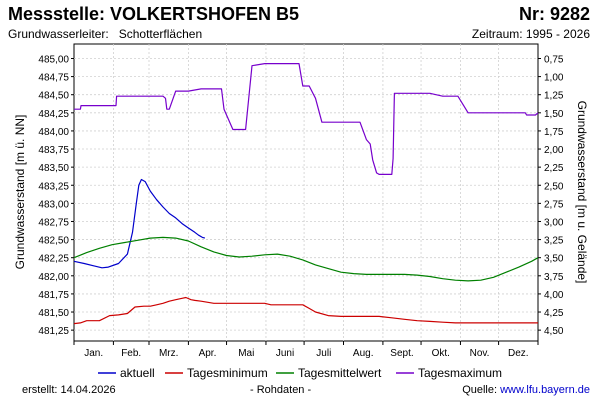  What do you see at coordinates (137, 373) in the screenshot?
I see `legend-label: aktuell` at bounding box center [137, 373].